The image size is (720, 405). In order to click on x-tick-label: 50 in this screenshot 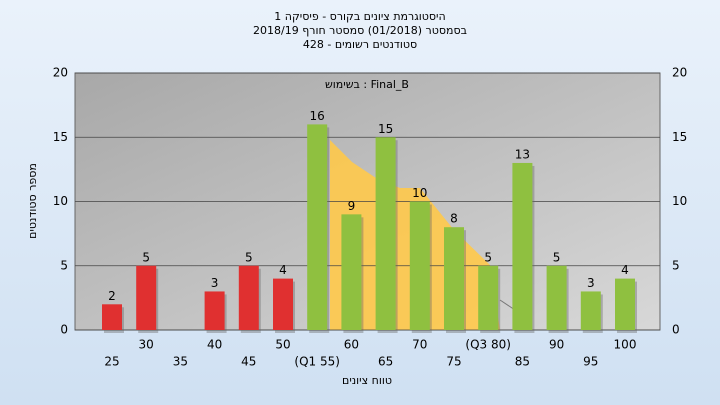, I will do `click(282, 345)`.